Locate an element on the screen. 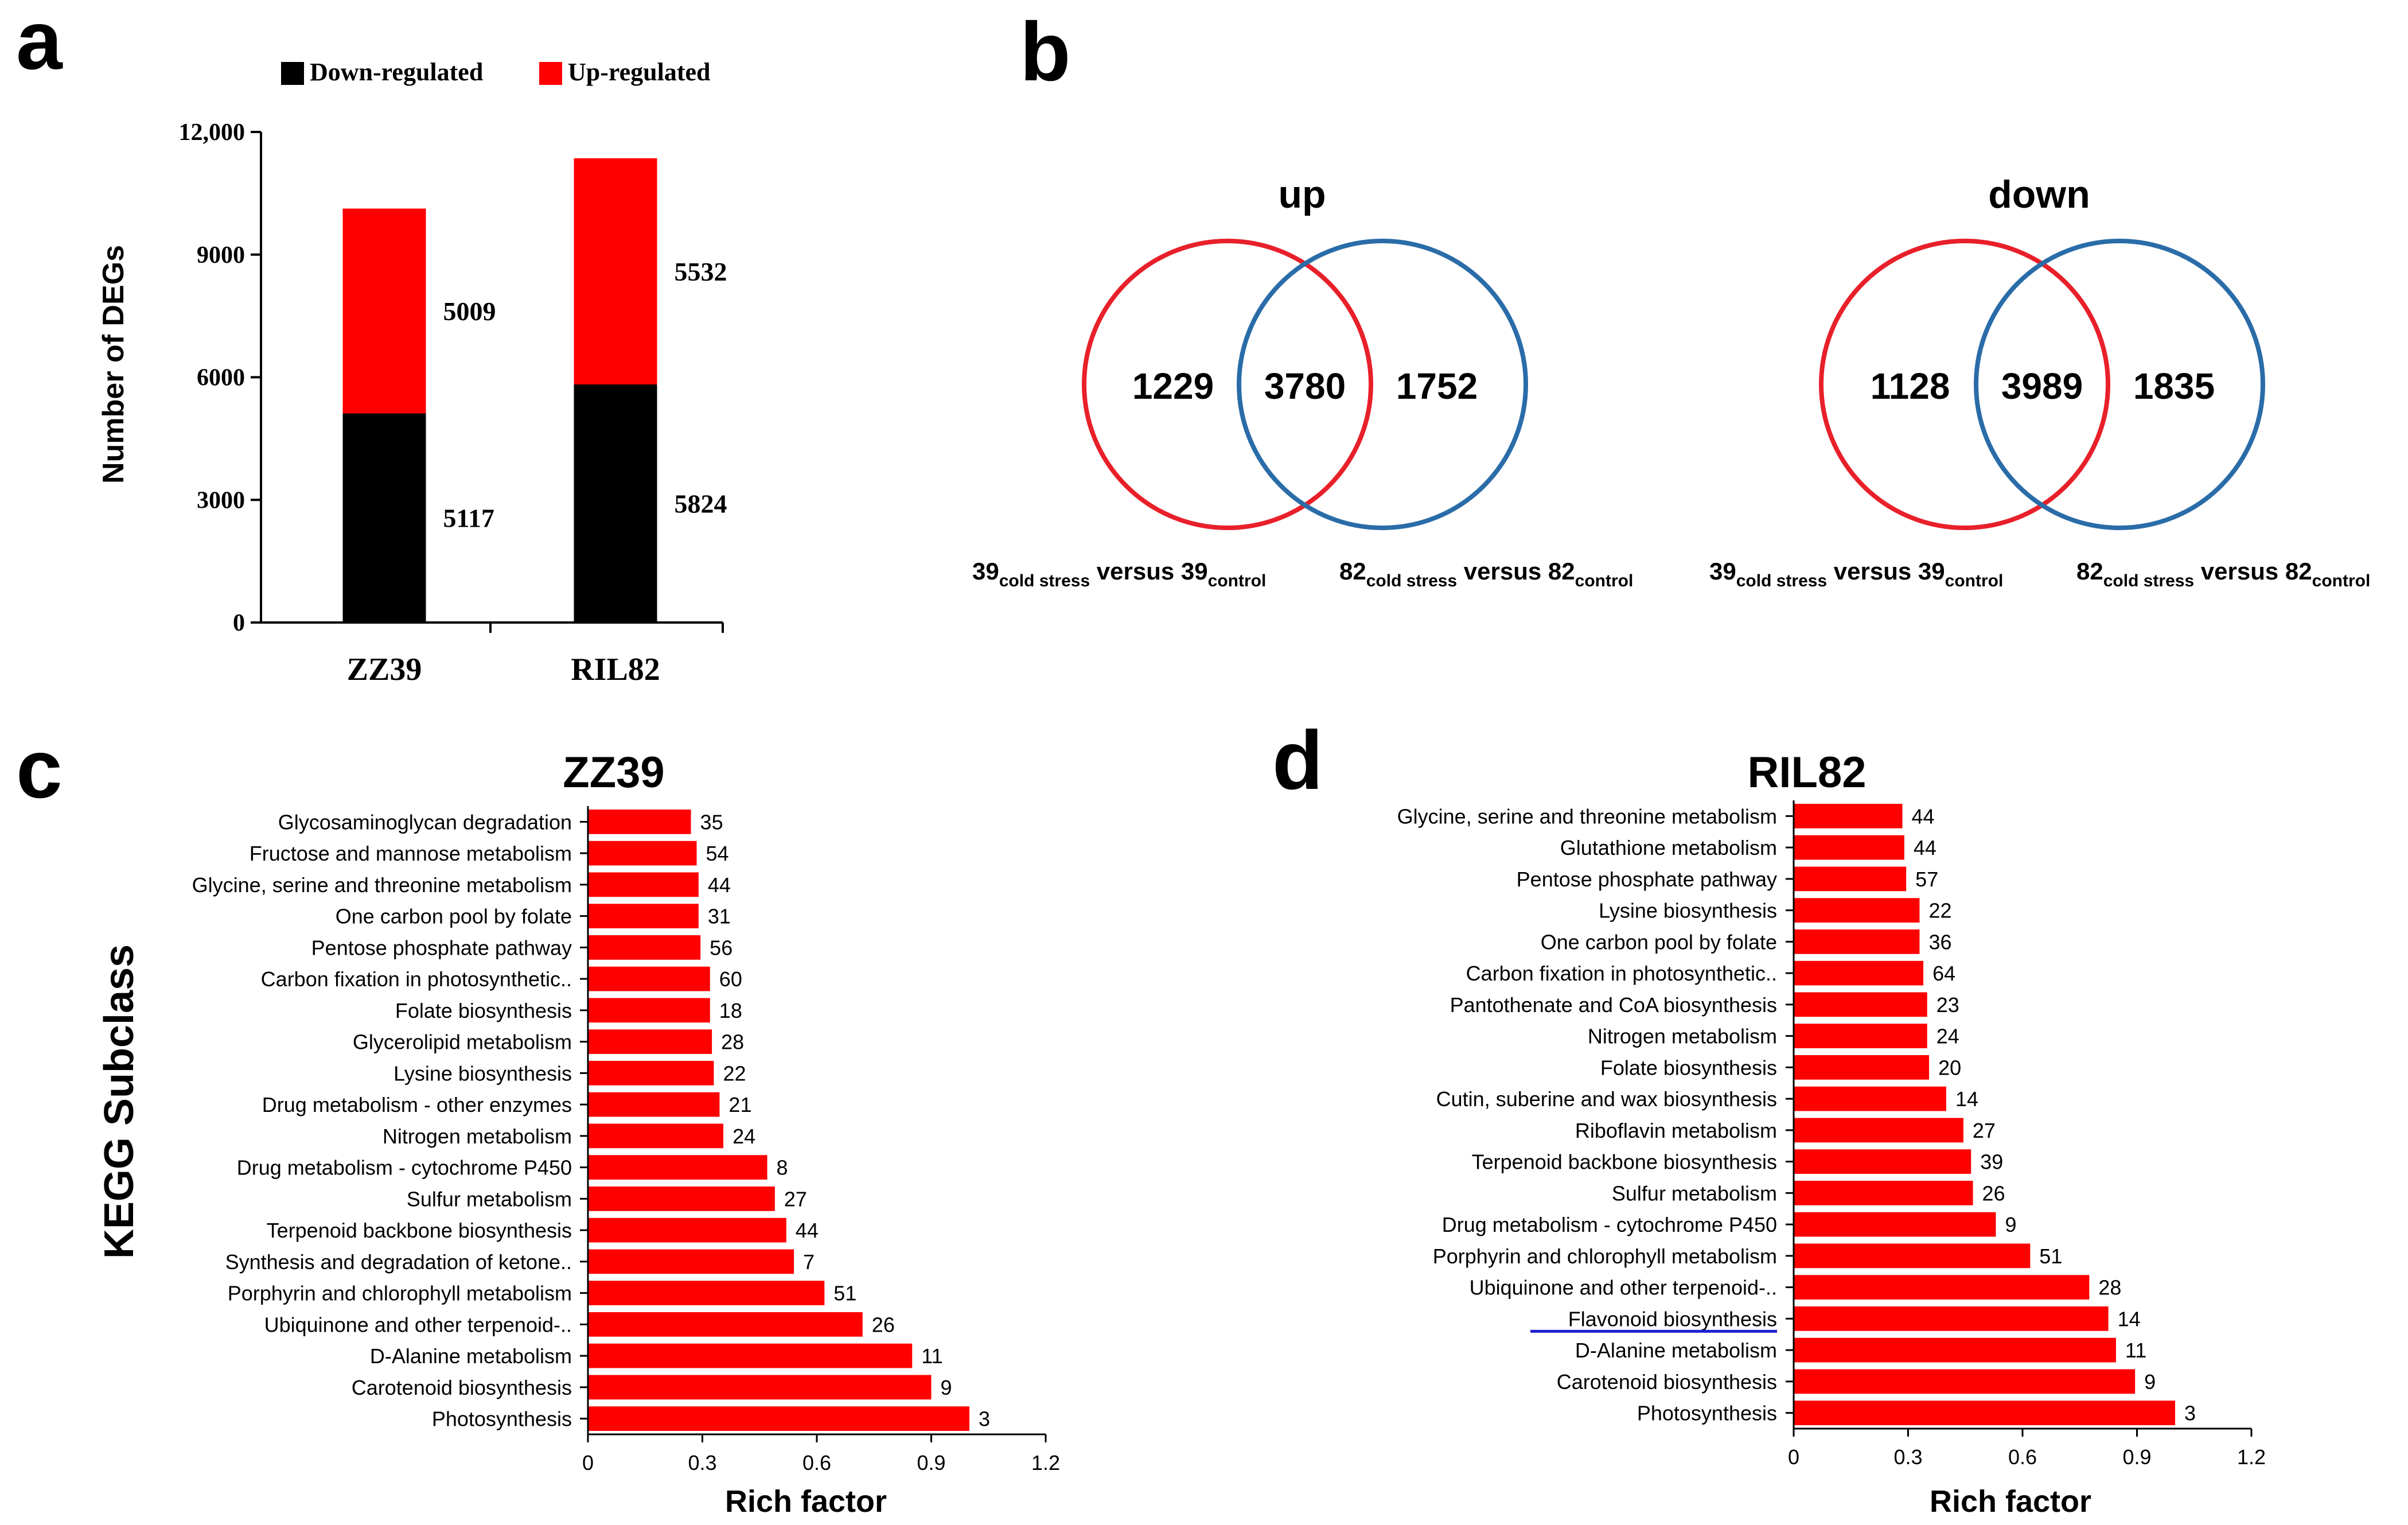  panel-d-x-axis-label: Rich factor is located at coordinates (2010, 1501).